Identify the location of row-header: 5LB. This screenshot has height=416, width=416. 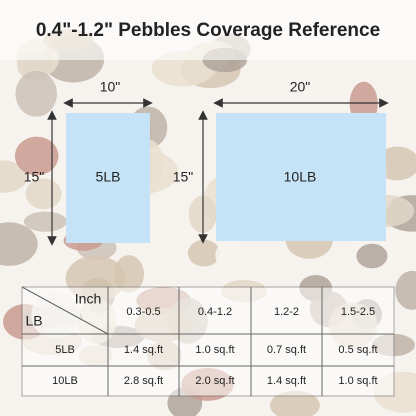
(65, 350).